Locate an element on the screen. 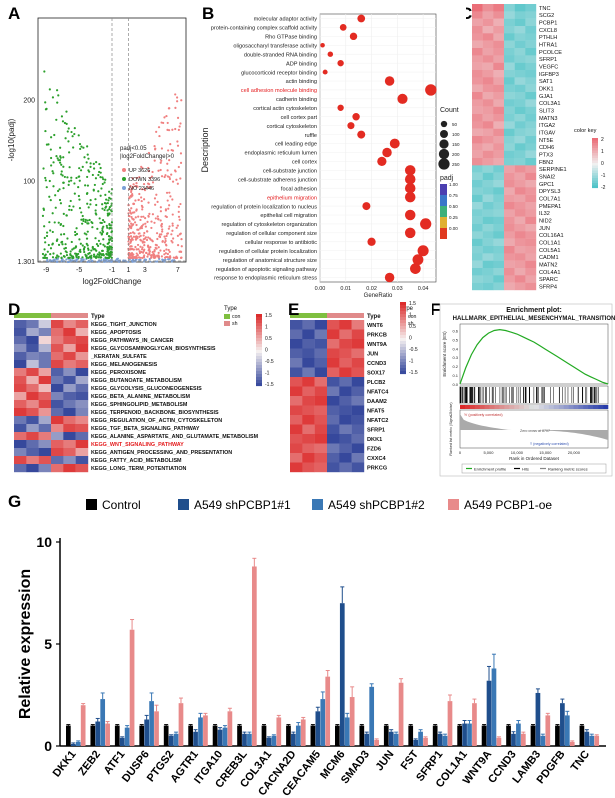 The width and height of the screenshot is (615, 798). category-label: regulation of cytoskeleton organization is located at coordinates (269, 225).